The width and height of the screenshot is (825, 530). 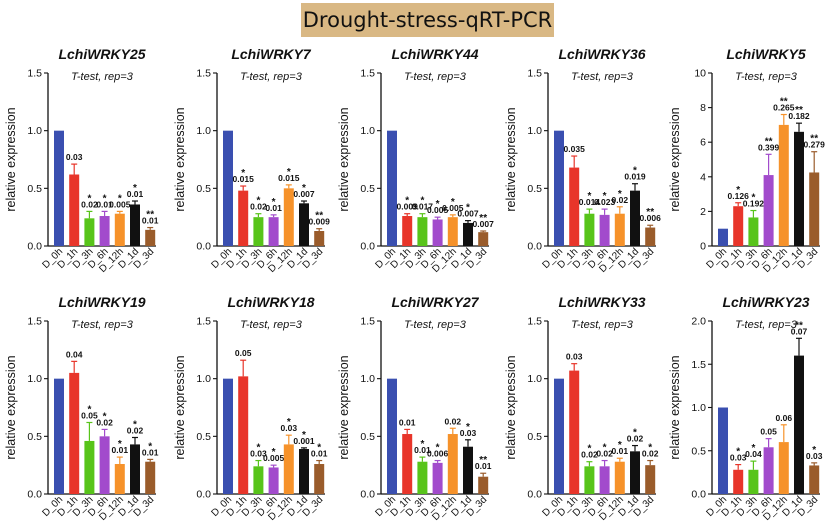 What do you see at coordinates (784, 108) in the screenshot?
I see `p-value-label: 0.265` at bounding box center [784, 108].